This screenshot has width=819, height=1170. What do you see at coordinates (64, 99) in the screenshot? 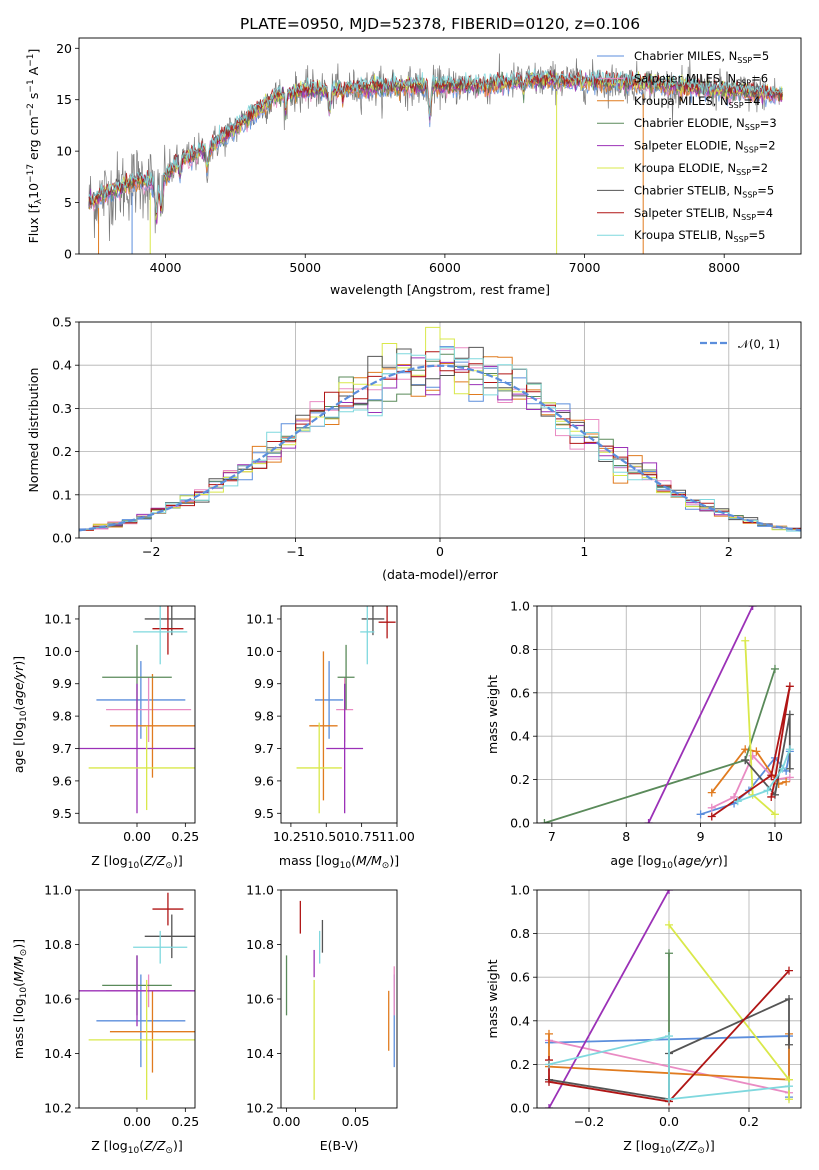
I see `spectrum-ytick-label: 15` at bounding box center [64, 99].